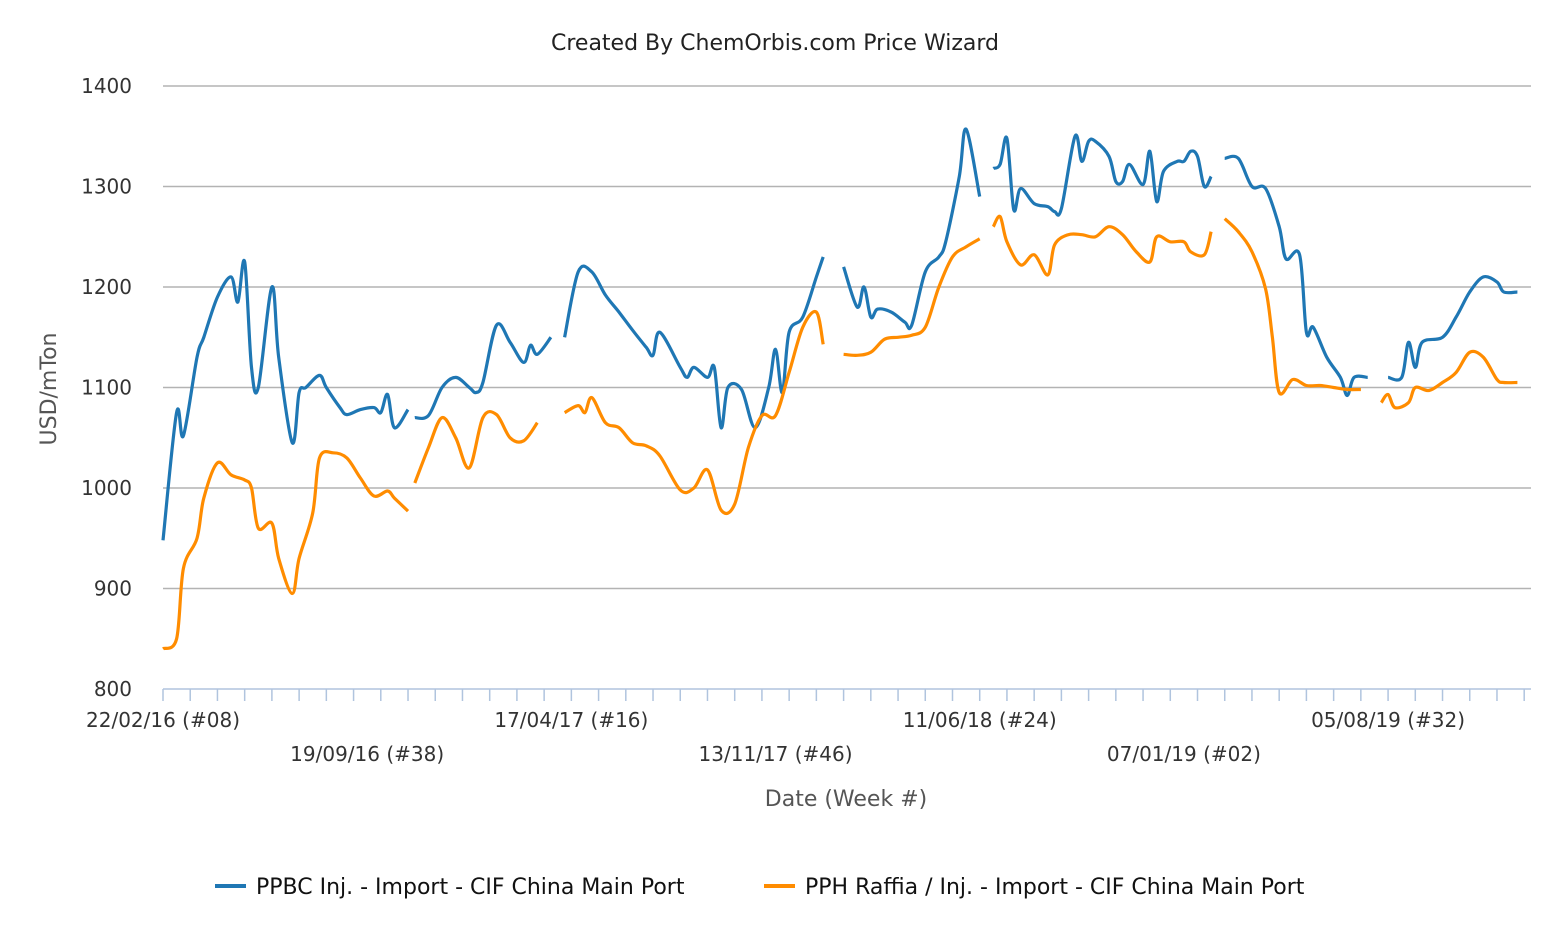  I want to click on x-axis-minor-ticks, so click(843, 695).